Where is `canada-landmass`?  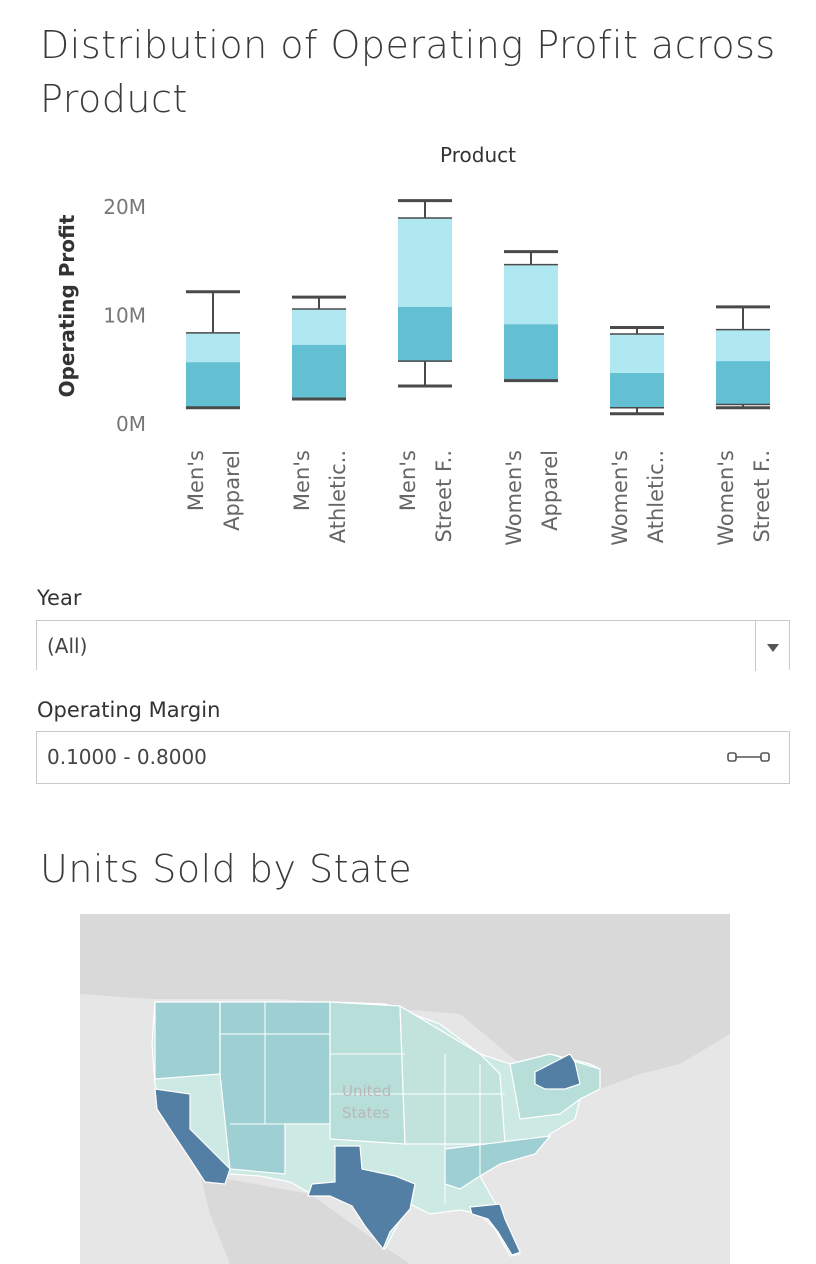
canada-landmass is located at coordinates (405, 1001).